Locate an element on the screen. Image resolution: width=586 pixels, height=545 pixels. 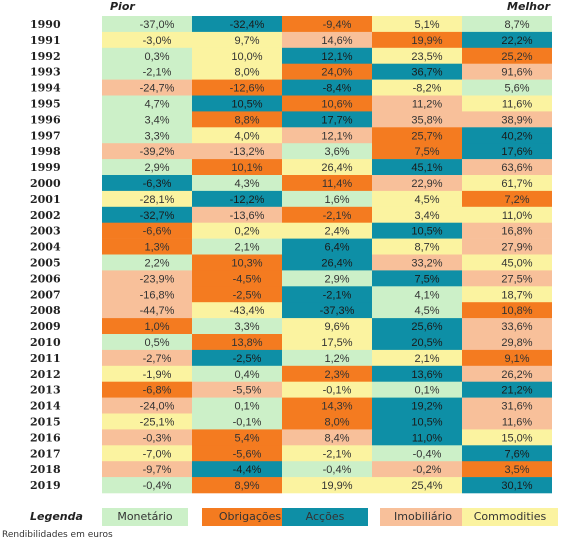
cell-value-label: -0,1% is located at coordinates (247, 422).